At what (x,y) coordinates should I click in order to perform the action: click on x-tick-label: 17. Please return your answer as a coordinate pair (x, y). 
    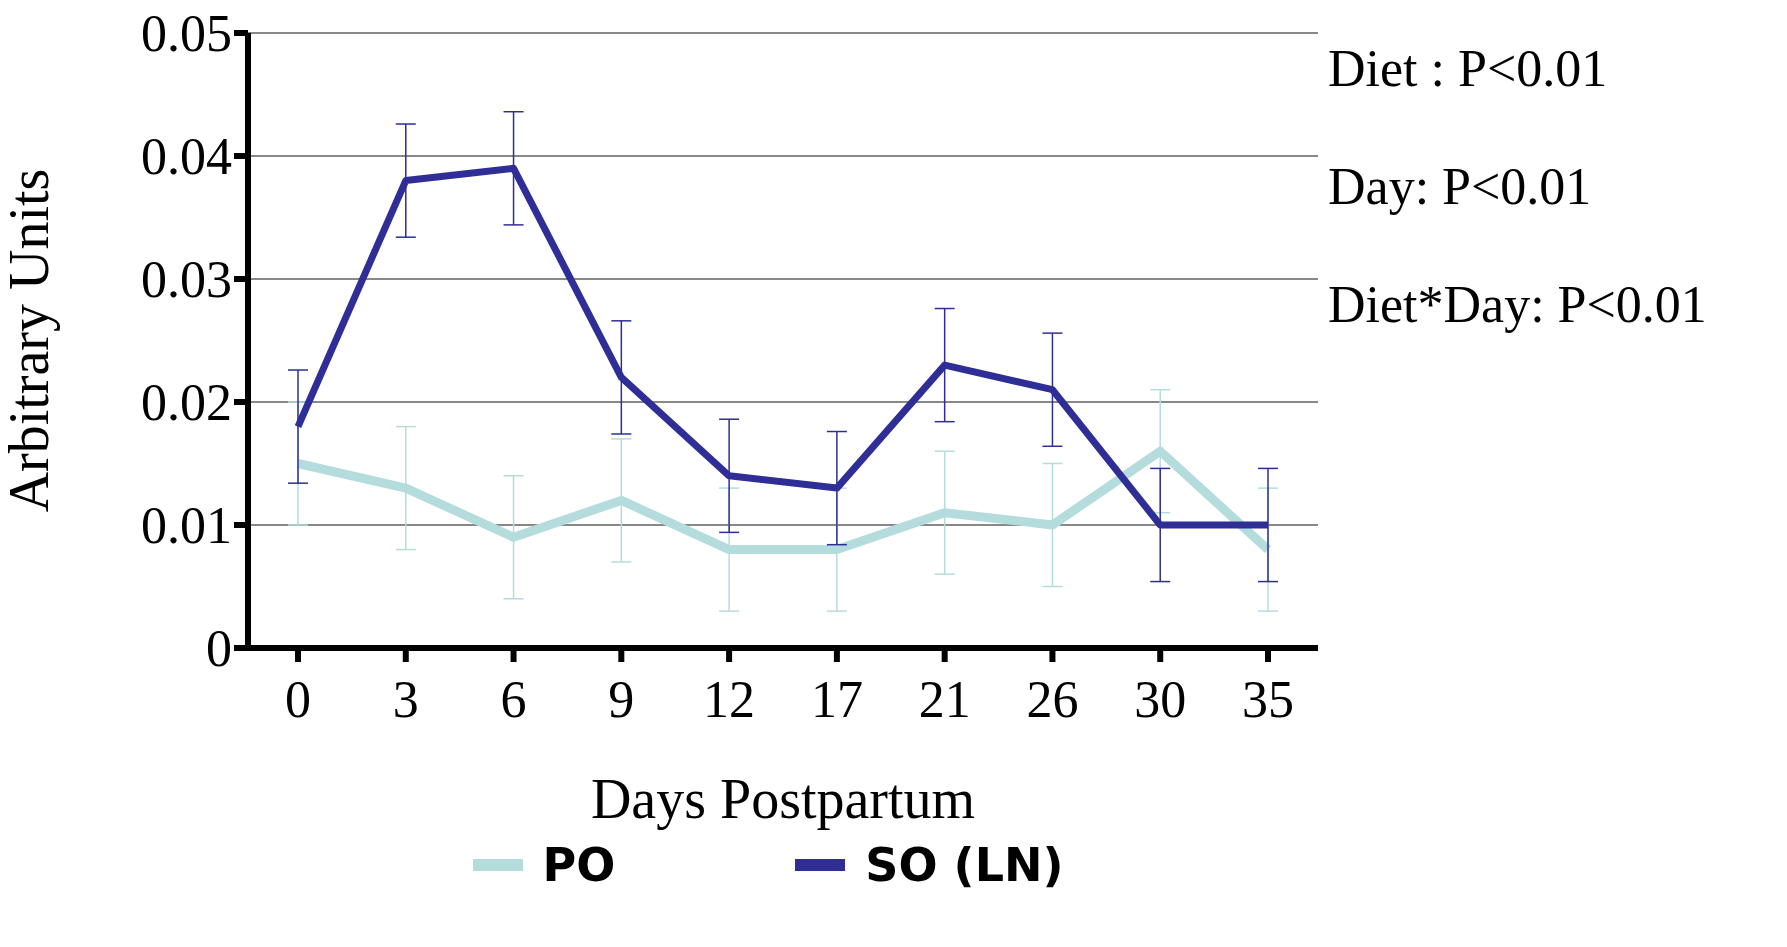
    Looking at the image, I should click on (836, 699).